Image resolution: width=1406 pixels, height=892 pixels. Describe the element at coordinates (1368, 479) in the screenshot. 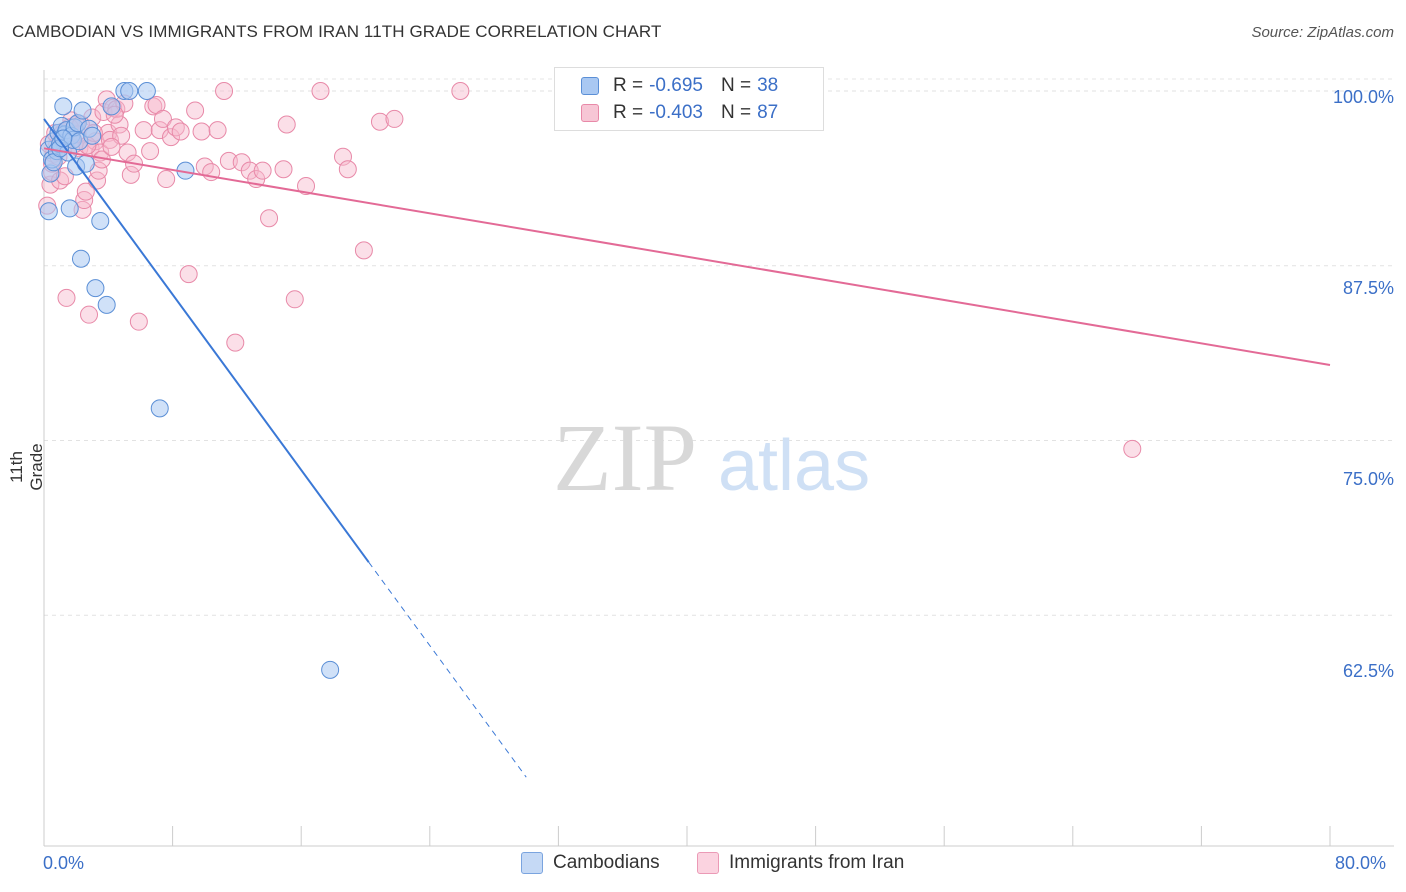

I see `y-tick-label: 75.0%` at that location.